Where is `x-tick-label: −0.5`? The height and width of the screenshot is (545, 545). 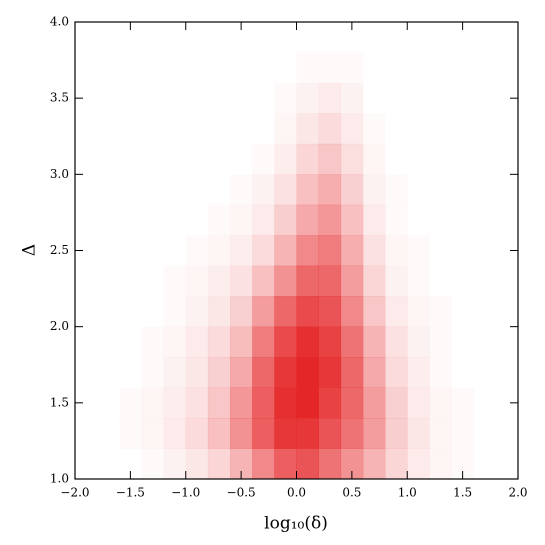 x-tick-label: −0.5 is located at coordinates (241, 493).